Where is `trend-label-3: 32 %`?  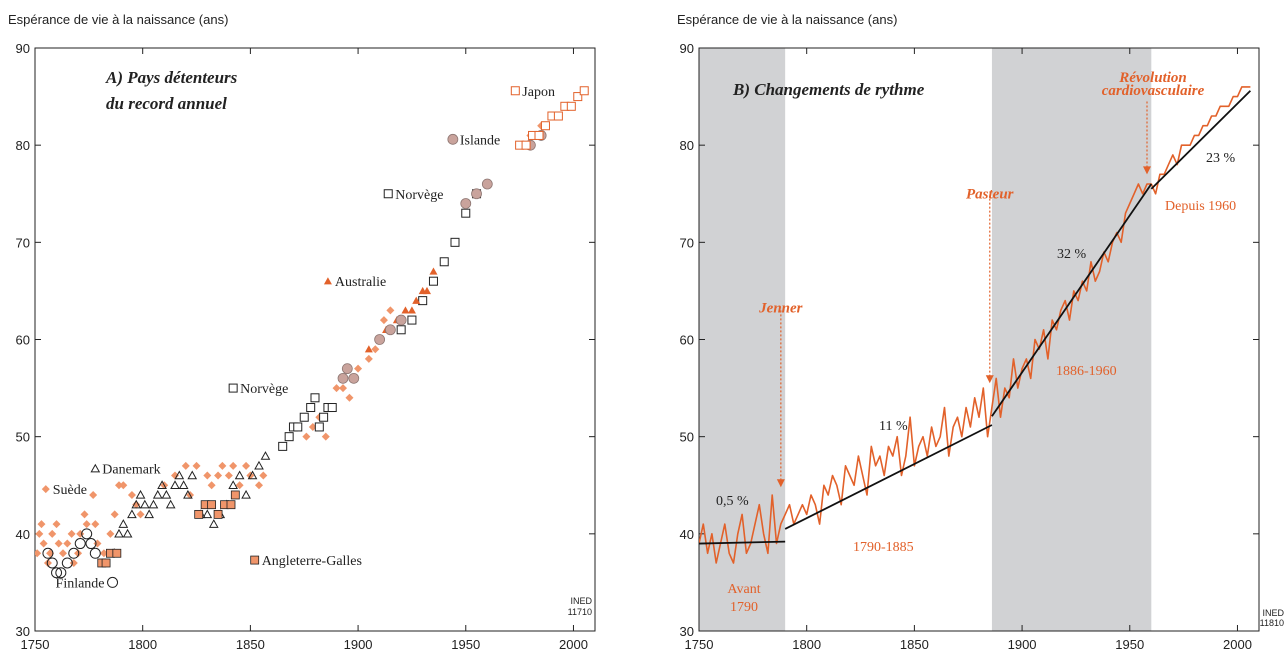 trend-label-3: 32 % is located at coordinates (1072, 254).